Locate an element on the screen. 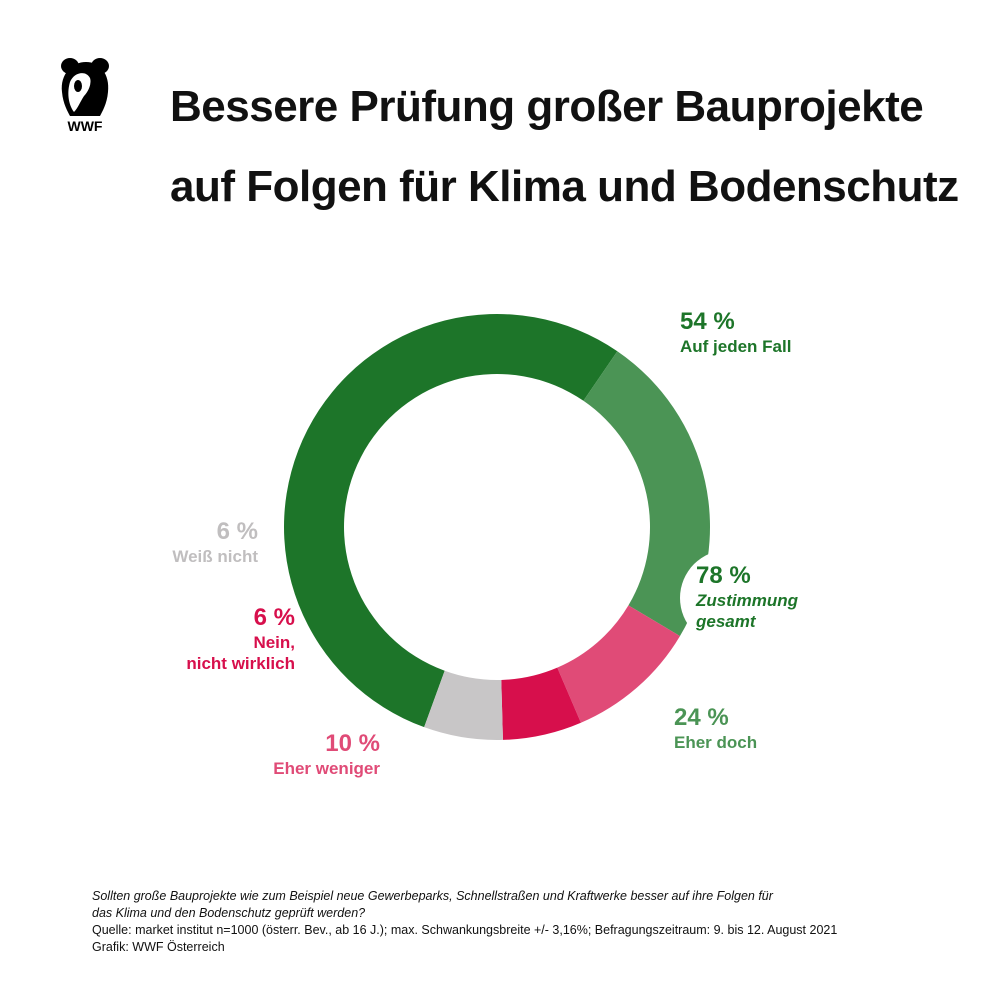 The width and height of the screenshot is (1000, 1000). slice-nein-nicht-wirklich is located at coordinates (541, 703).